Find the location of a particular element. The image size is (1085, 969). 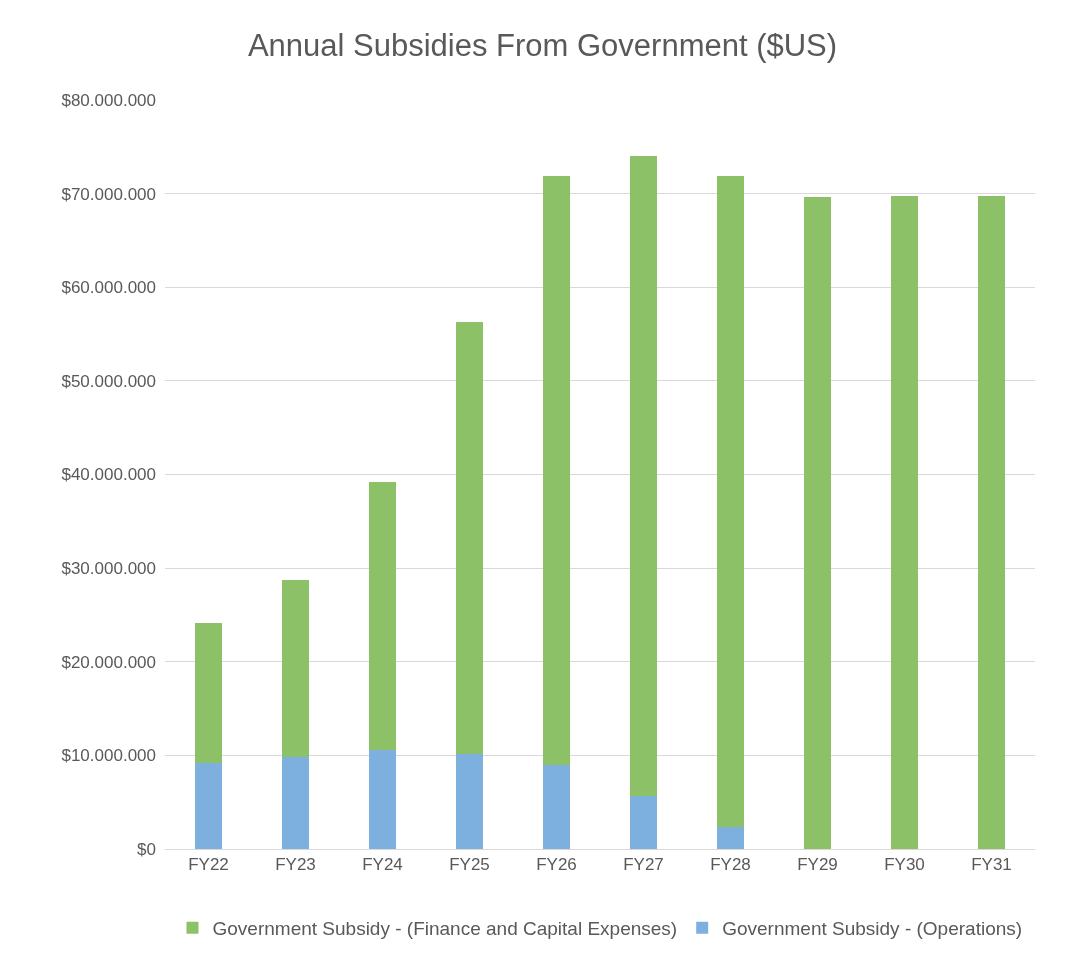

y-tick-label: $50.000.000 is located at coordinates (108, 381).